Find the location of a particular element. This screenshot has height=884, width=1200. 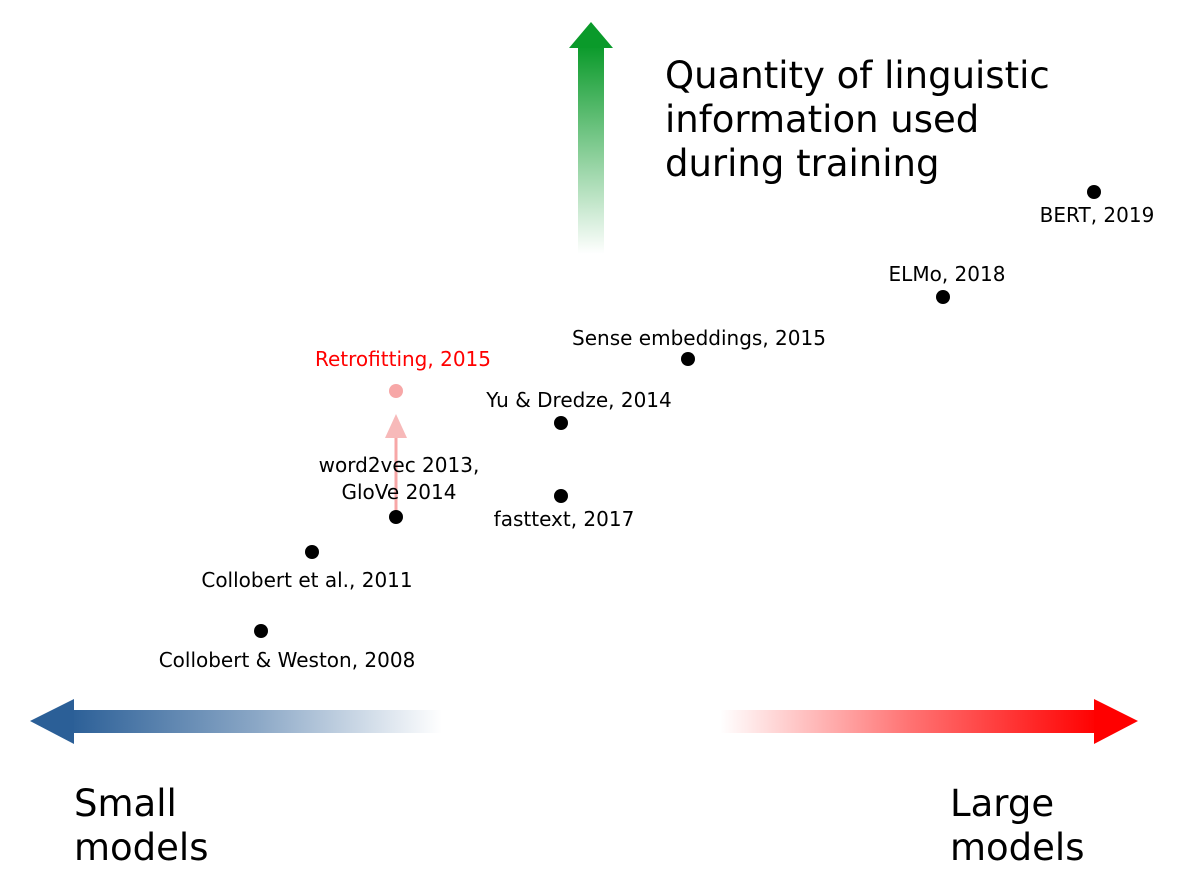

point-label-fasttext: fasttext, 2017 is located at coordinates (564, 519).